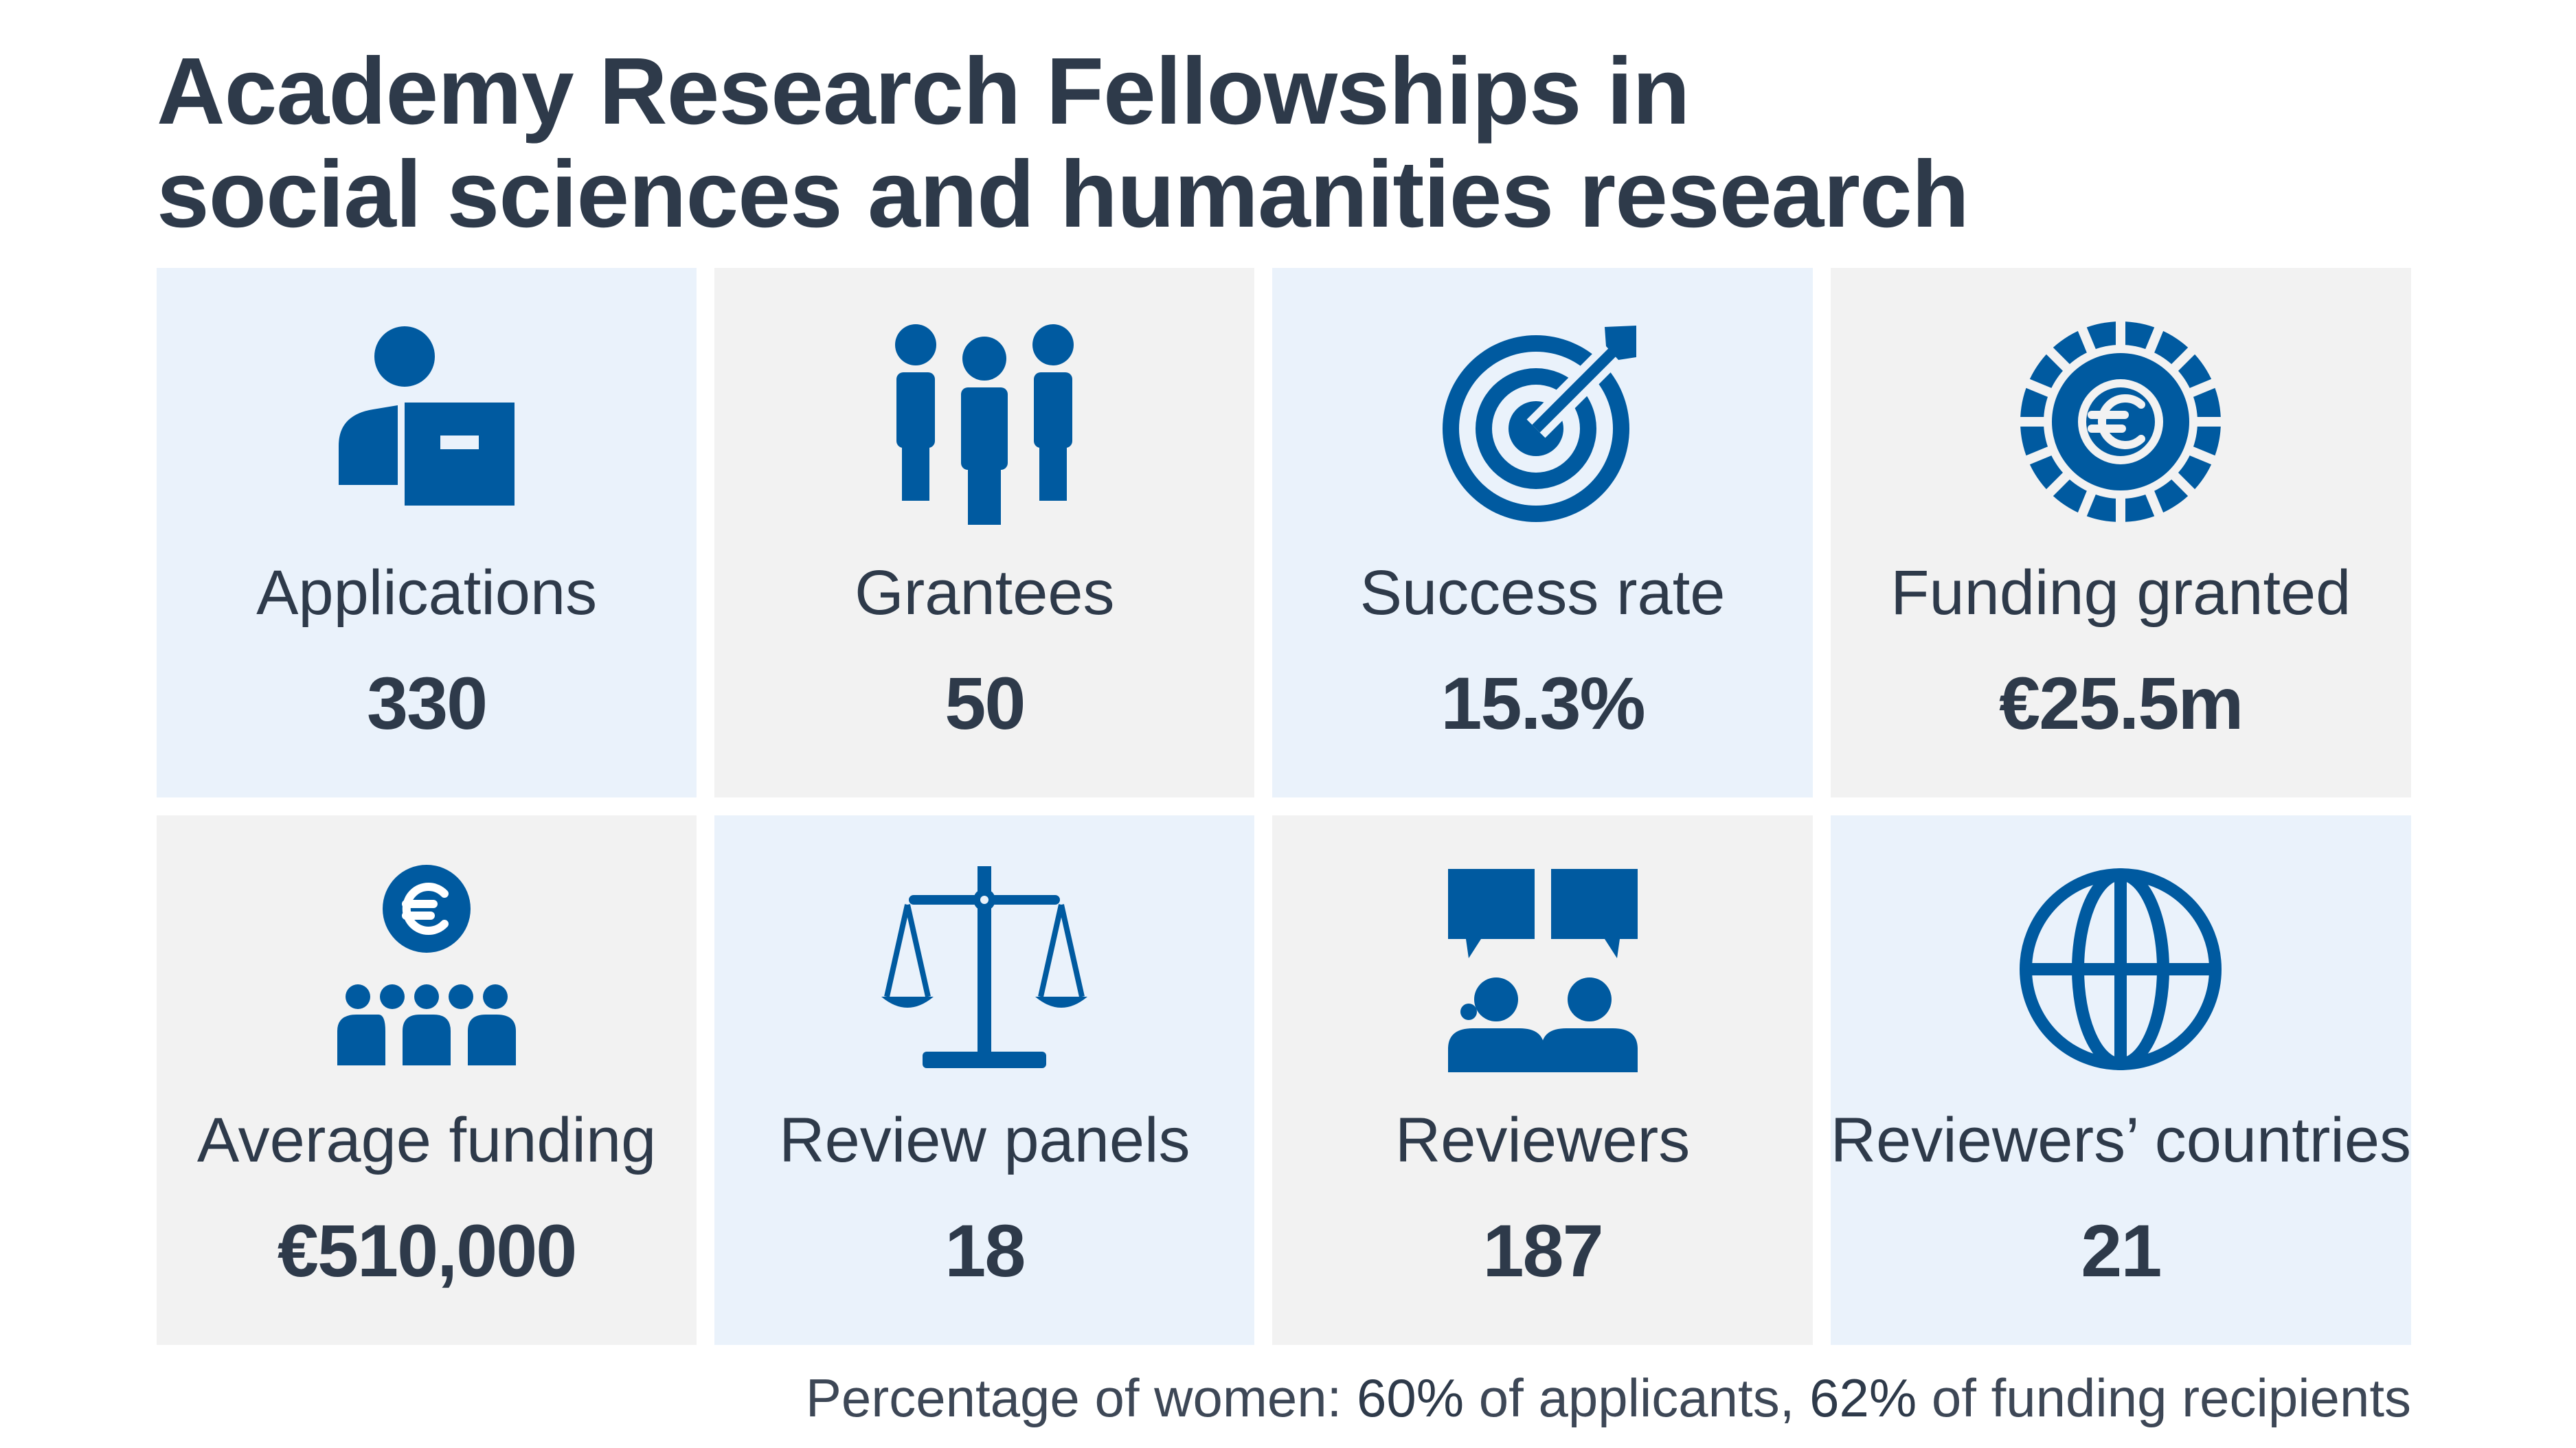  What do you see at coordinates (924, 91) in the screenshot?
I see `title-line-1: Academy Research Fellowships in` at bounding box center [924, 91].